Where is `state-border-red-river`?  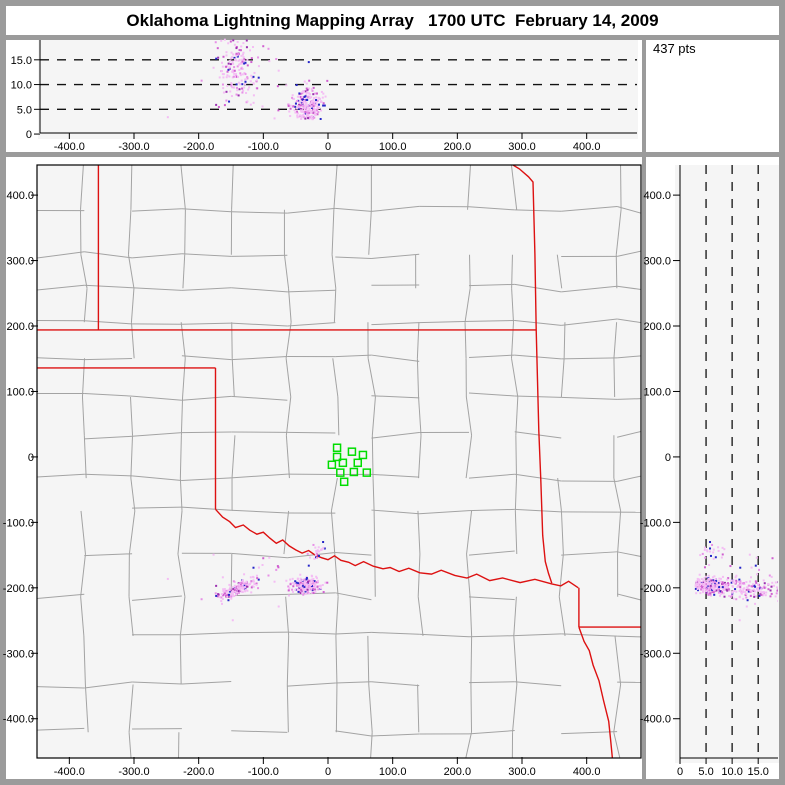
state-border-red-river is located at coordinates (396, 548).